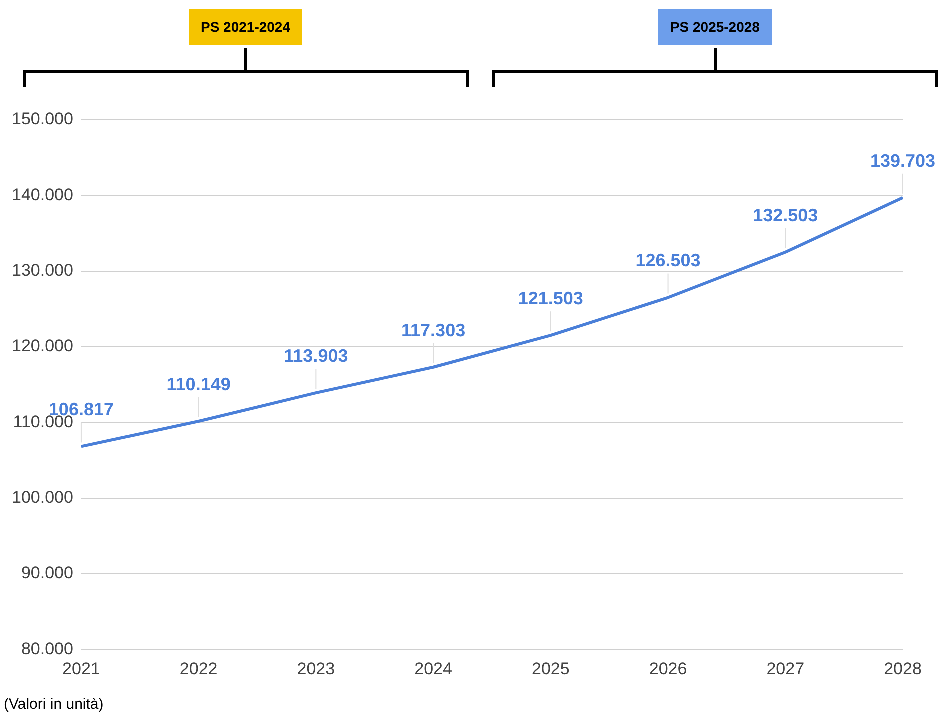 This screenshot has width=943, height=718. Describe the element at coordinates (198, 384) in the screenshot. I see `data-label: 110.149` at that location.